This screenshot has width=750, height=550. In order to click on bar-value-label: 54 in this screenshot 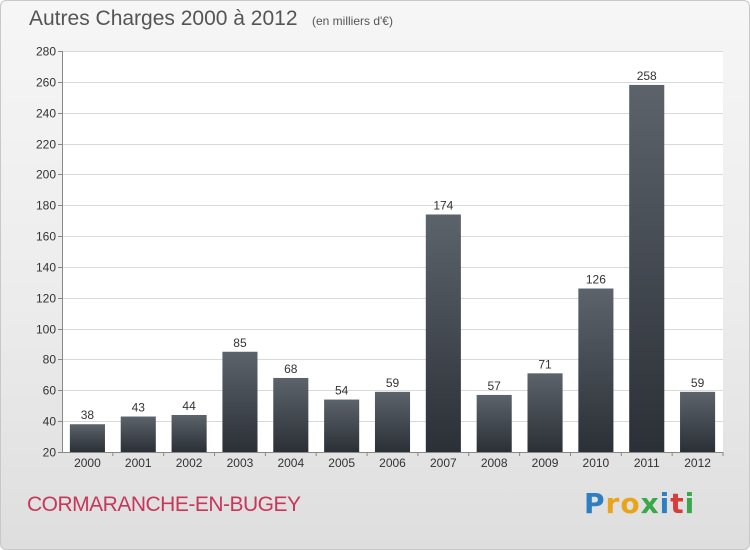, I will do `click(342, 391)`.